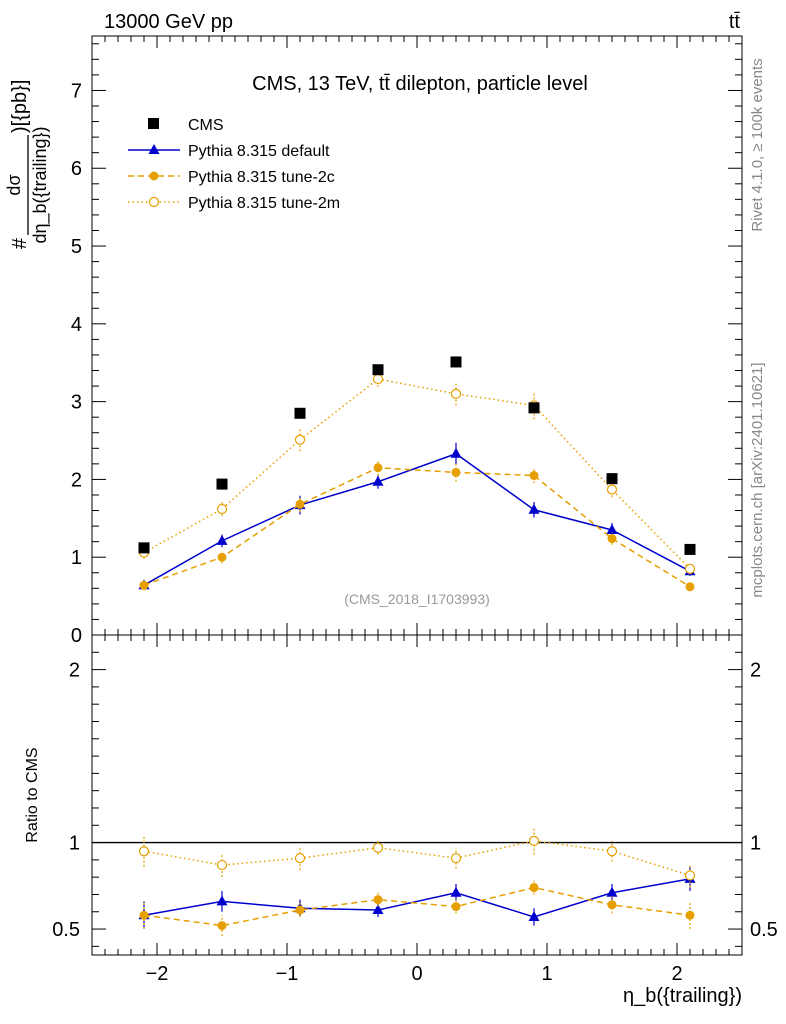 The image size is (786, 1024). I want to click on legend-label-tune2m: Pythia 8.315 tune-2m, so click(264, 203).